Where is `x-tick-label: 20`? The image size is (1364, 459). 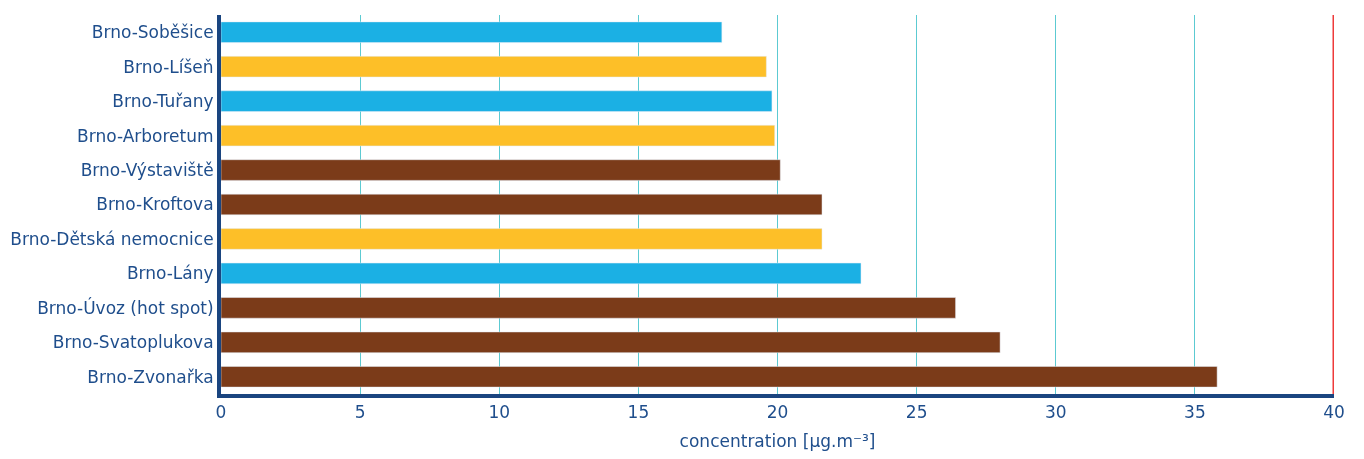 x-tick-label: 20 is located at coordinates (777, 412).